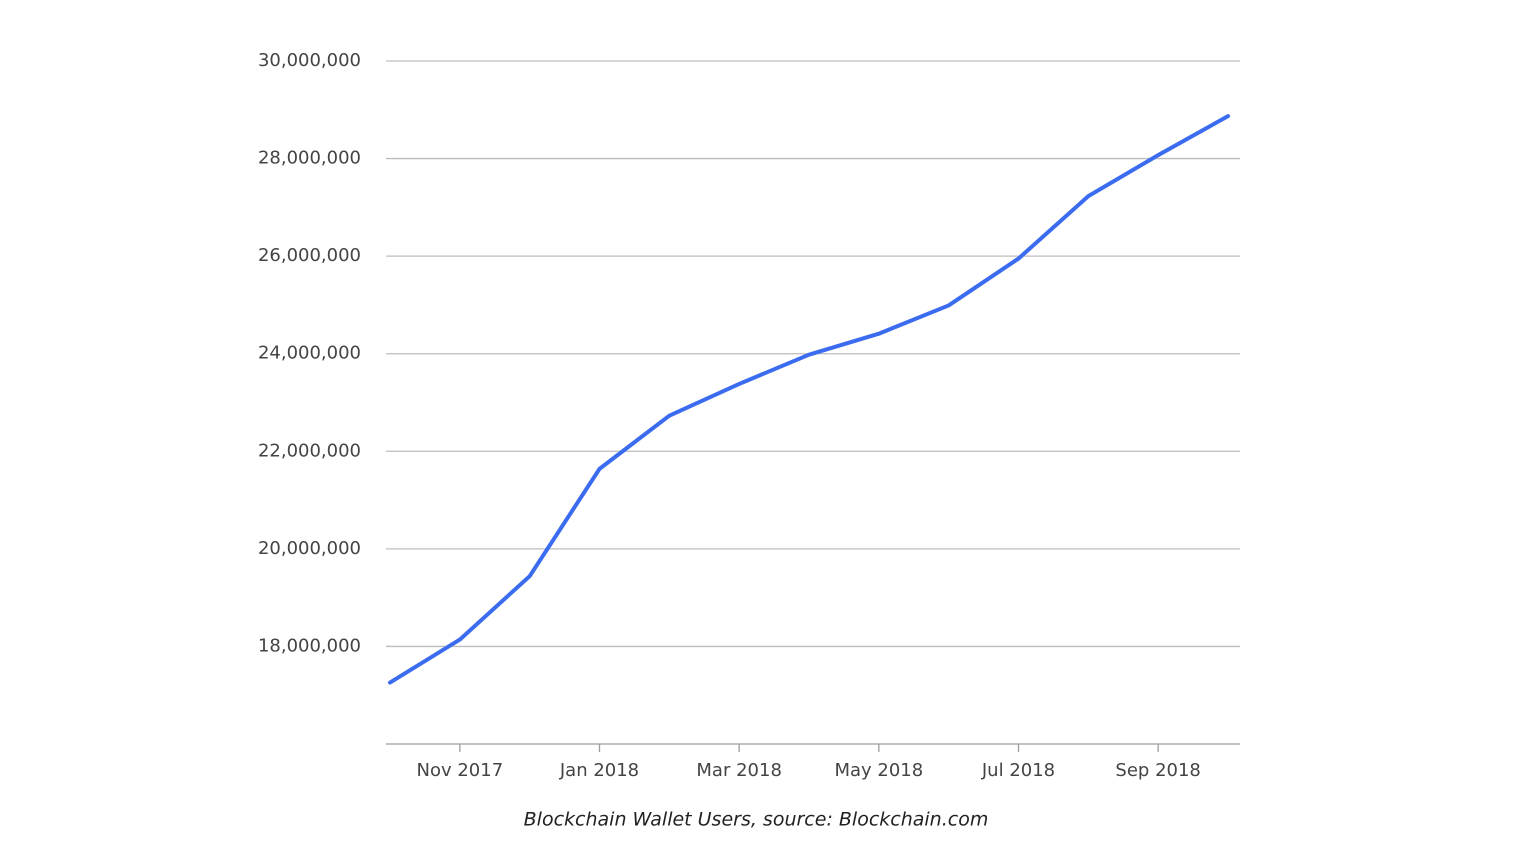  Describe the element at coordinates (1157, 770) in the screenshot. I see `x-tick-label: Sep 2018` at that location.